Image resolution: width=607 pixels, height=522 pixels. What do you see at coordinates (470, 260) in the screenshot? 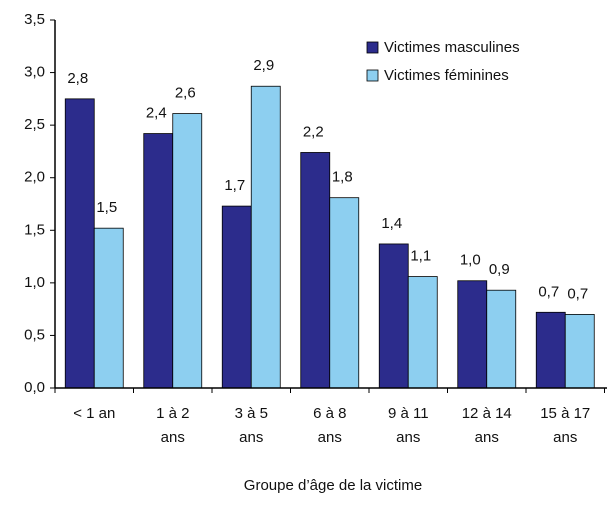
I see `value-label: 1,0` at bounding box center [470, 260].